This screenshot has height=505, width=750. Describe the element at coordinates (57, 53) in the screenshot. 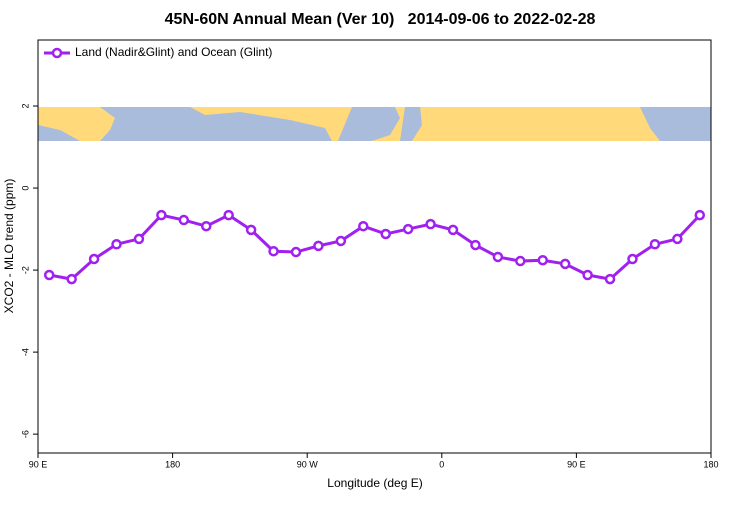

I see `legend-marker` at that location.